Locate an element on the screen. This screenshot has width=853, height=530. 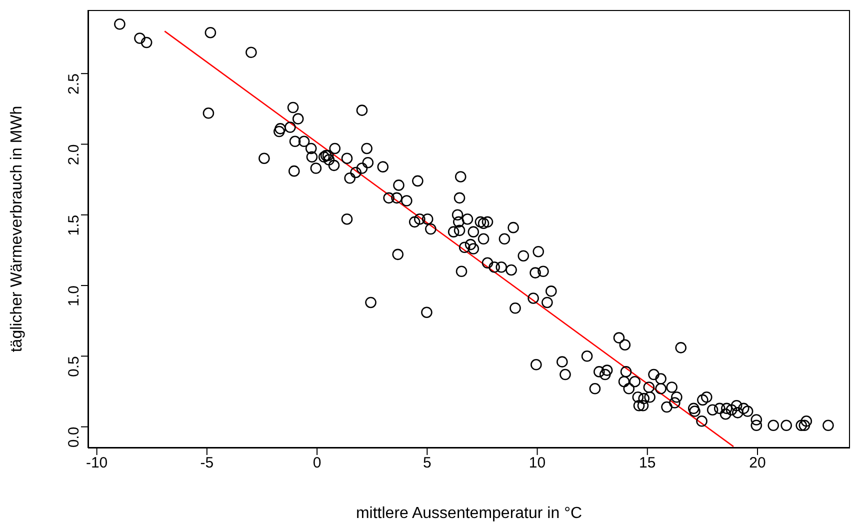
x-tick-label: -10 is located at coordinates (97, 463).